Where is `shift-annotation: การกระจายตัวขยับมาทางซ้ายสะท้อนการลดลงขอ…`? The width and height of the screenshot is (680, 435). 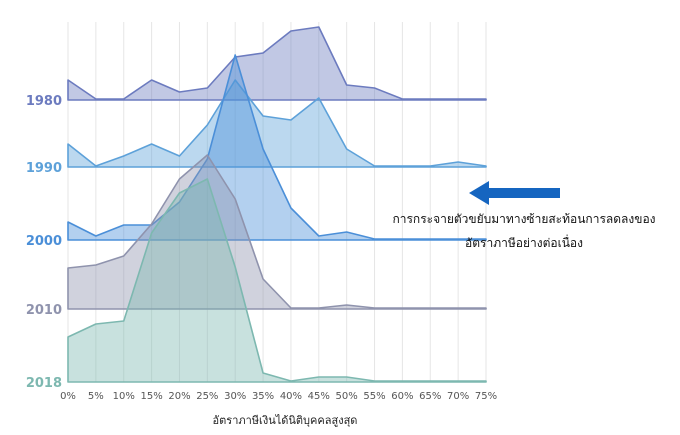 shift-annotation: การกระจายตัวขยับมาทางซ้ายสะท้อนการลดลงขอ… is located at coordinates (524, 215).